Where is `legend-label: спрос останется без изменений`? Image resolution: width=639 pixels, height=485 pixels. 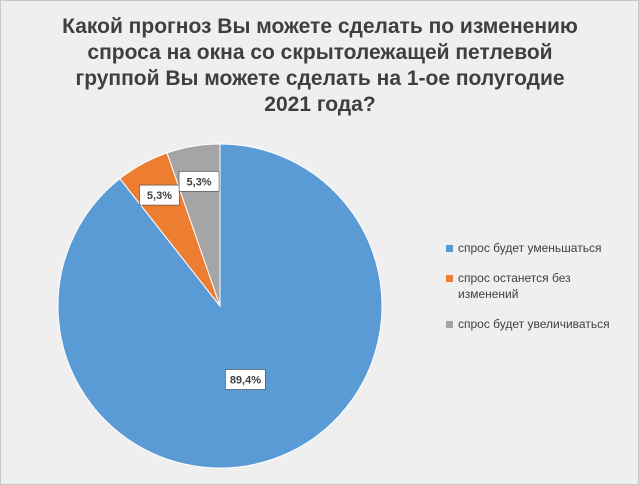 legend-label: спрос останется без изменений is located at coordinates (514, 286).